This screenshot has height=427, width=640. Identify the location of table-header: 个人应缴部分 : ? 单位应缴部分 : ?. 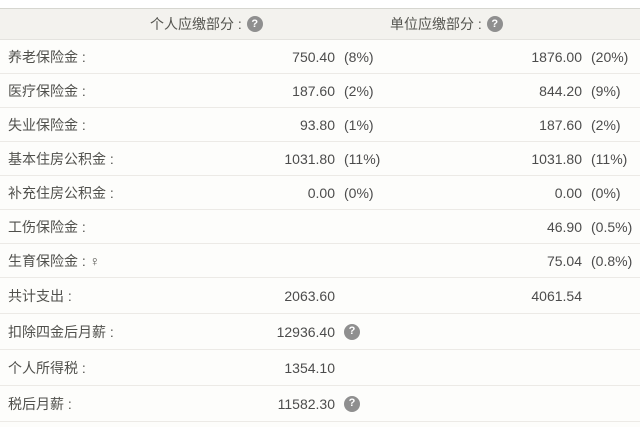
(320, 24).